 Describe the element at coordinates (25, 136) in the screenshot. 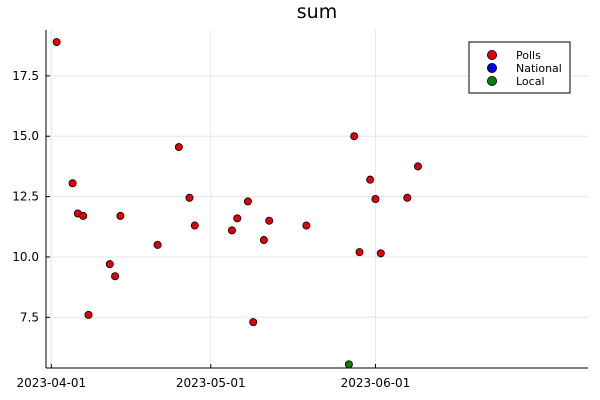

I see `y-tick-label: 15.0` at that location.